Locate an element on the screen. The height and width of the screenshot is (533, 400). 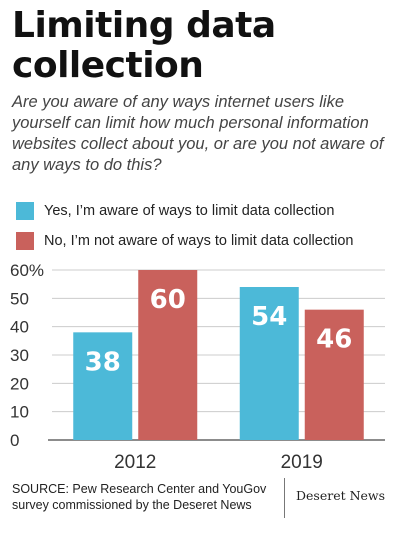
y-tick-label: 20 is located at coordinates (19, 383).